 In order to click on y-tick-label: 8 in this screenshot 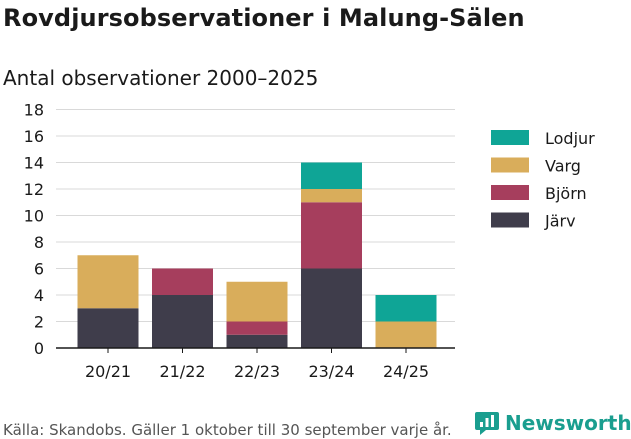, I will do `click(39, 242)`.